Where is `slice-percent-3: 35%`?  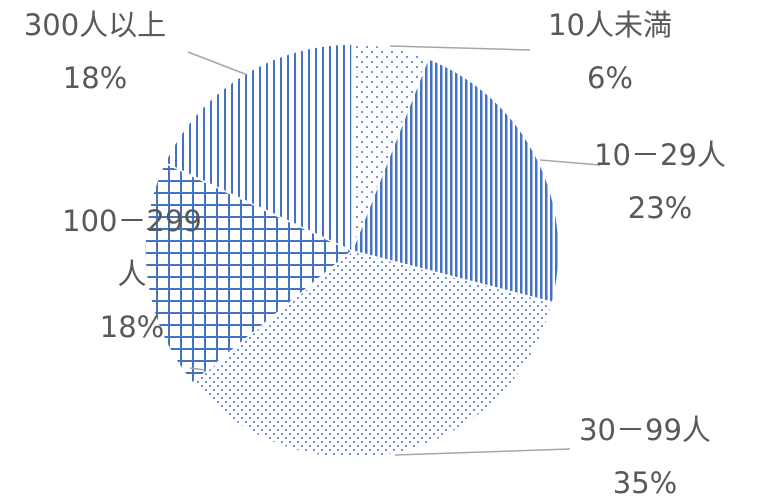 slice-percent-3: 35% is located at coordinates (645, 482).